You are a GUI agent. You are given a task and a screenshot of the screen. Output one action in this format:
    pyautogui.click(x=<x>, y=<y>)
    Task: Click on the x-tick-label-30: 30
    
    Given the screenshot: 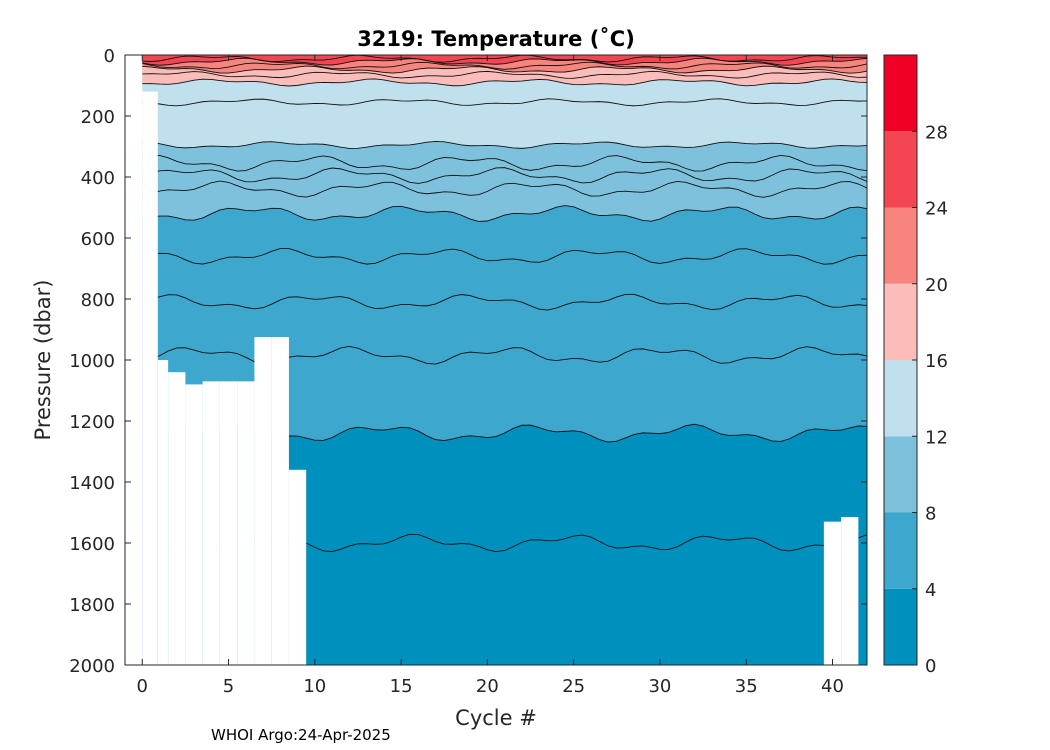 What is the action you would take?
    pyautogui.click(x=659, y=686)
    